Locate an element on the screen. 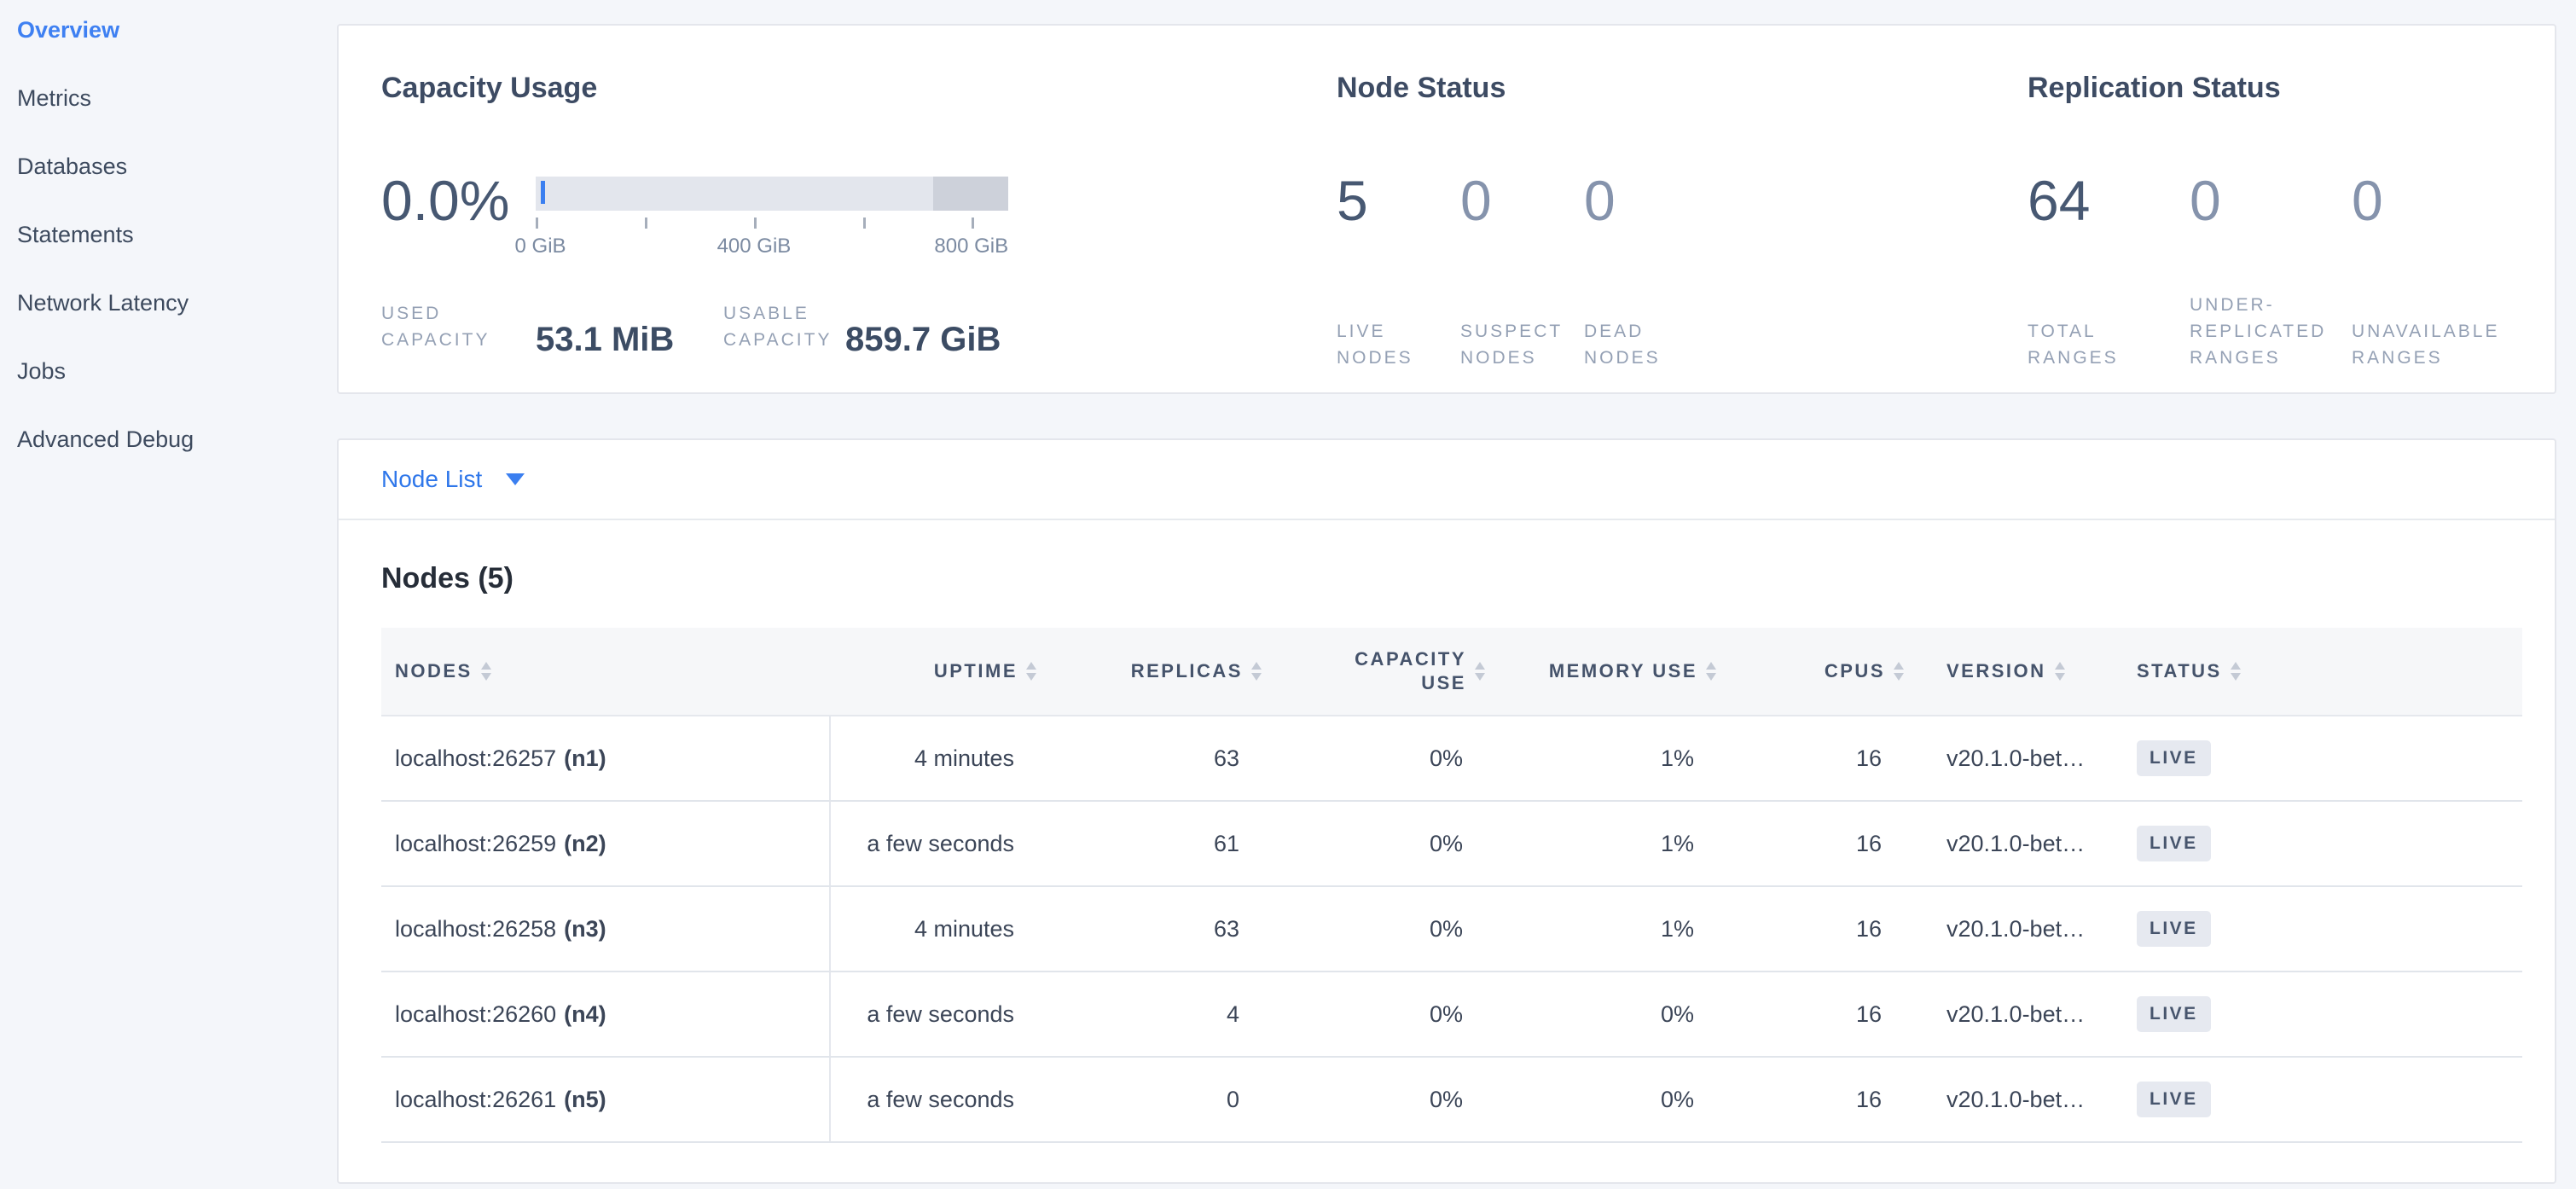 The height and width of the screenshot is (1189, 2576). column-header-uptime: UPTIME is located at coordinates (933, 671).